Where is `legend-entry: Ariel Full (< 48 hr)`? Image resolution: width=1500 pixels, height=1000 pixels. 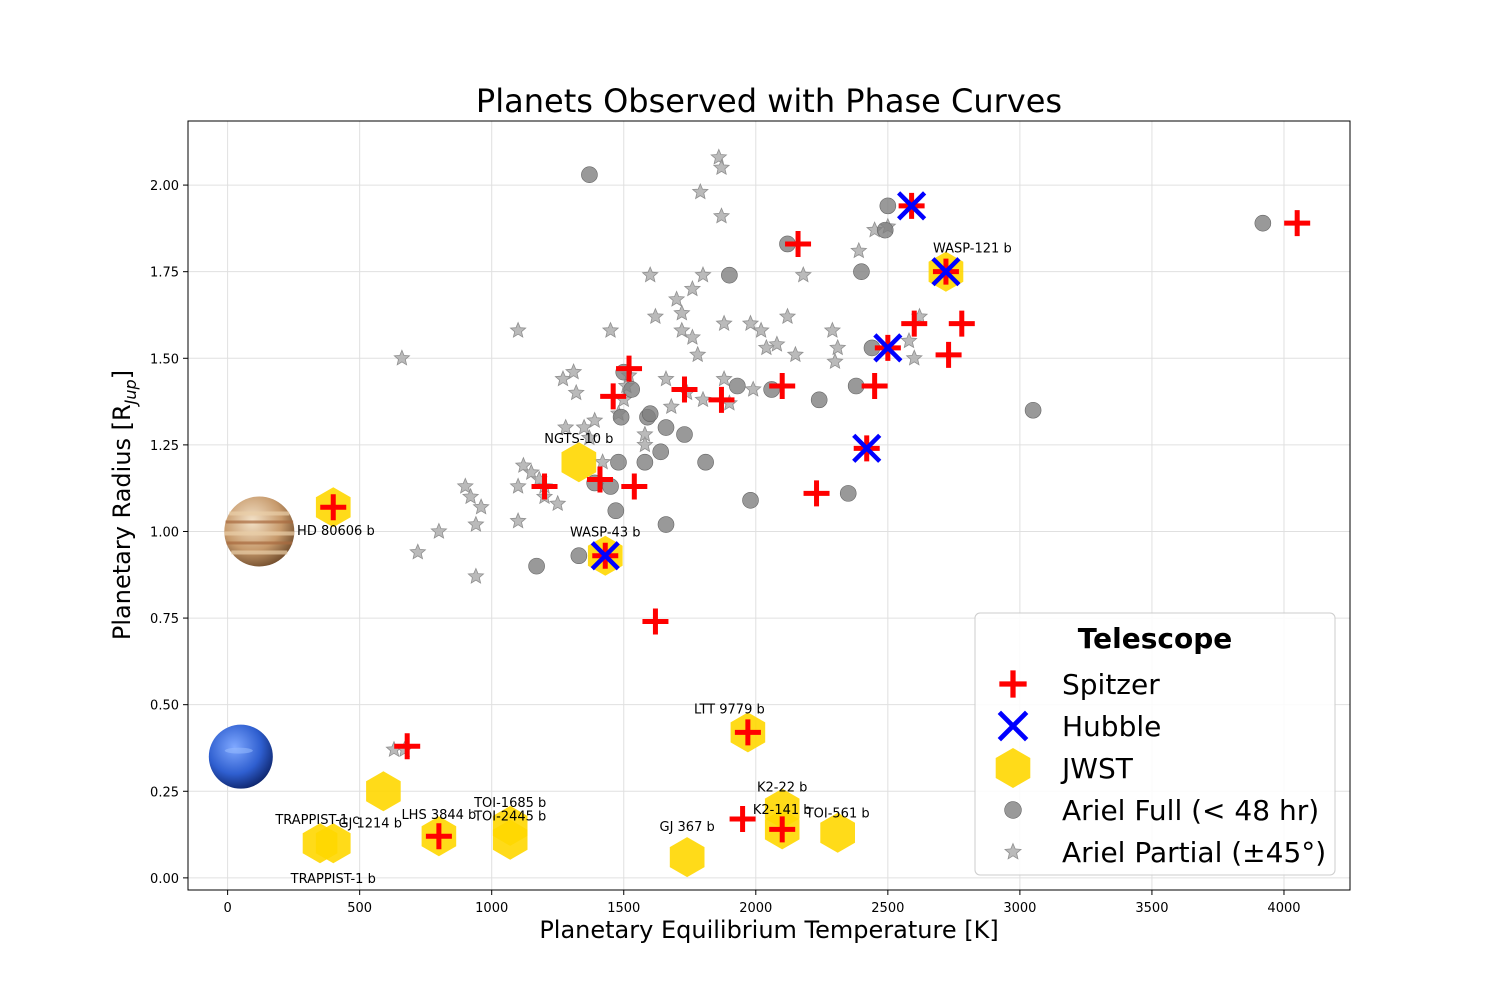 legend-entry: Ariel Full (< 48 hr) is located at coordinates (1161, 810).